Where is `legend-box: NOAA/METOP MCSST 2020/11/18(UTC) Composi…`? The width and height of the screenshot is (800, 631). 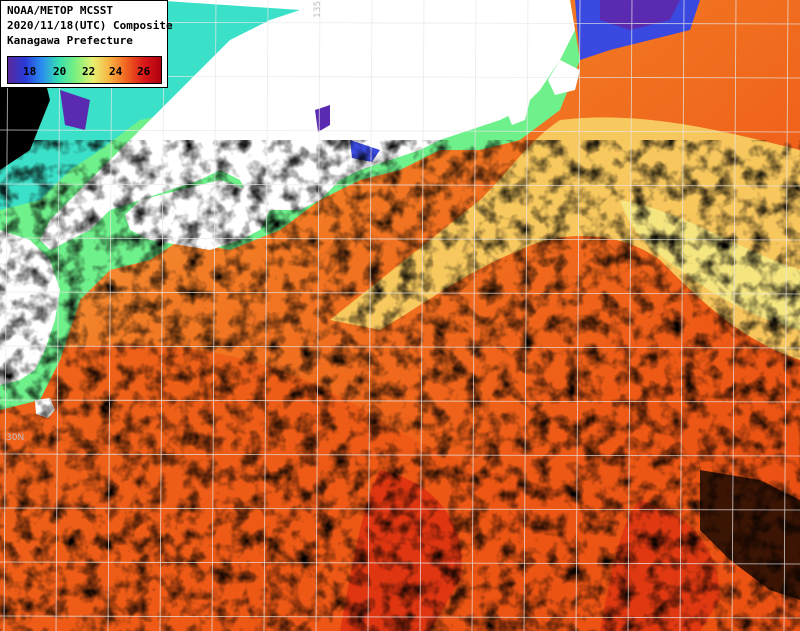
legend-box: NOAA/METOP MCSST 2020/11/18(UTC) Composi… is located at coordinates (86, 44).